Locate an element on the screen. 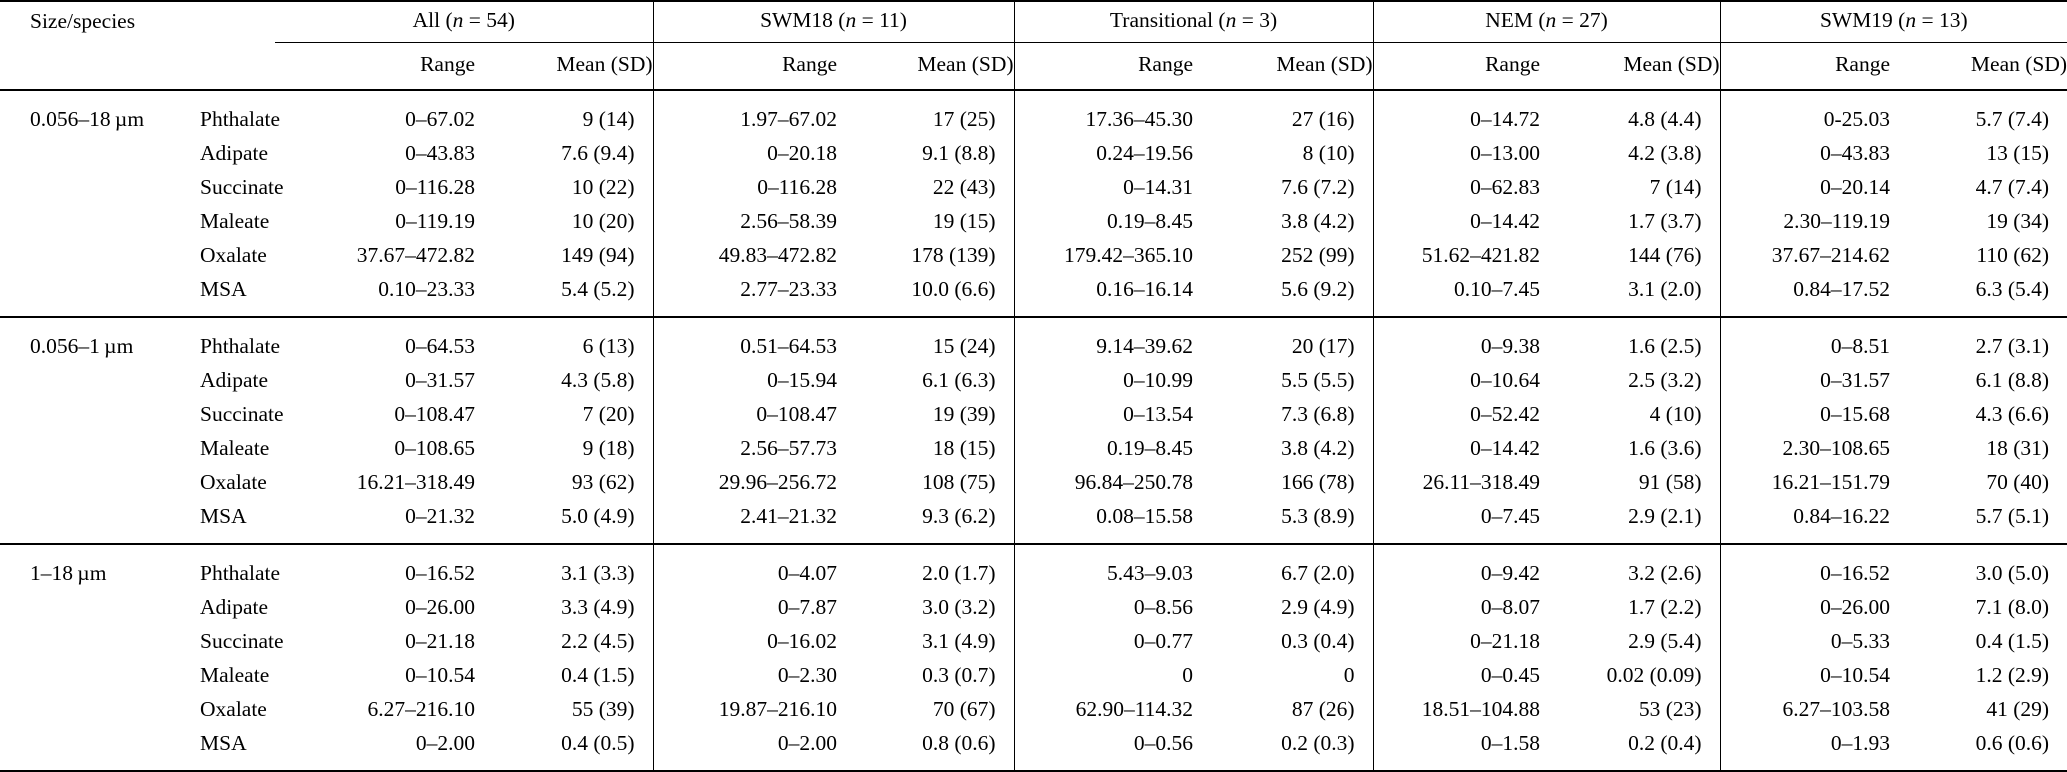  range-cell: 2.30–119.19 is located at coordinates (1837, 221).